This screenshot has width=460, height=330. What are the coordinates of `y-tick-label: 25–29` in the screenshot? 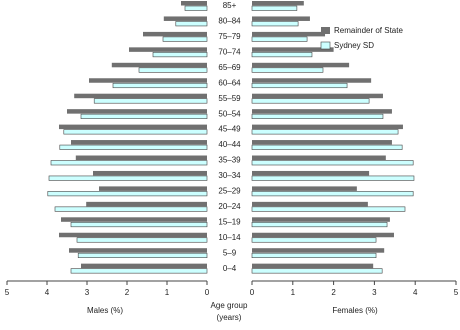 It's located at (229, 191).